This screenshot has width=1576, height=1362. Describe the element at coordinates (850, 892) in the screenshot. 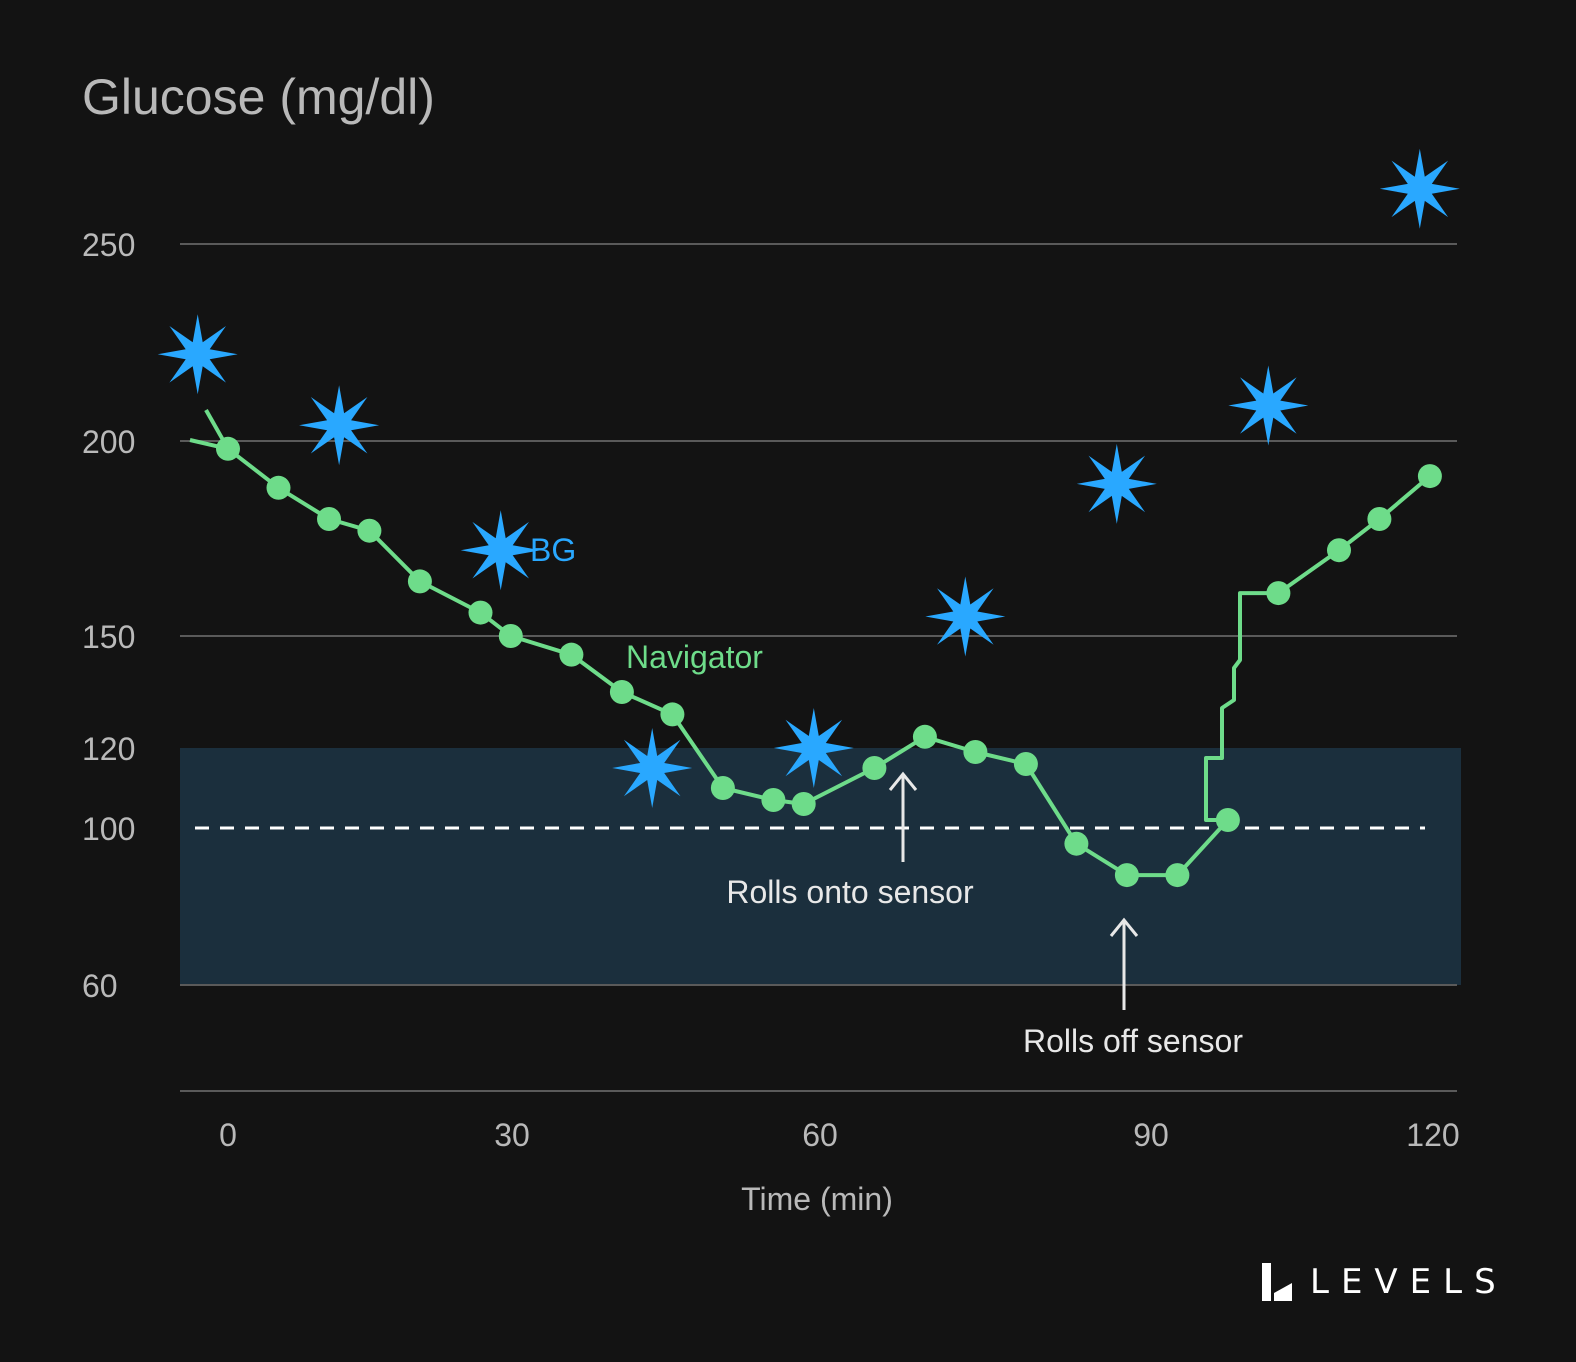

I see `annotation-rolls-onto-sensor: Rolls onto sensor` at that location.